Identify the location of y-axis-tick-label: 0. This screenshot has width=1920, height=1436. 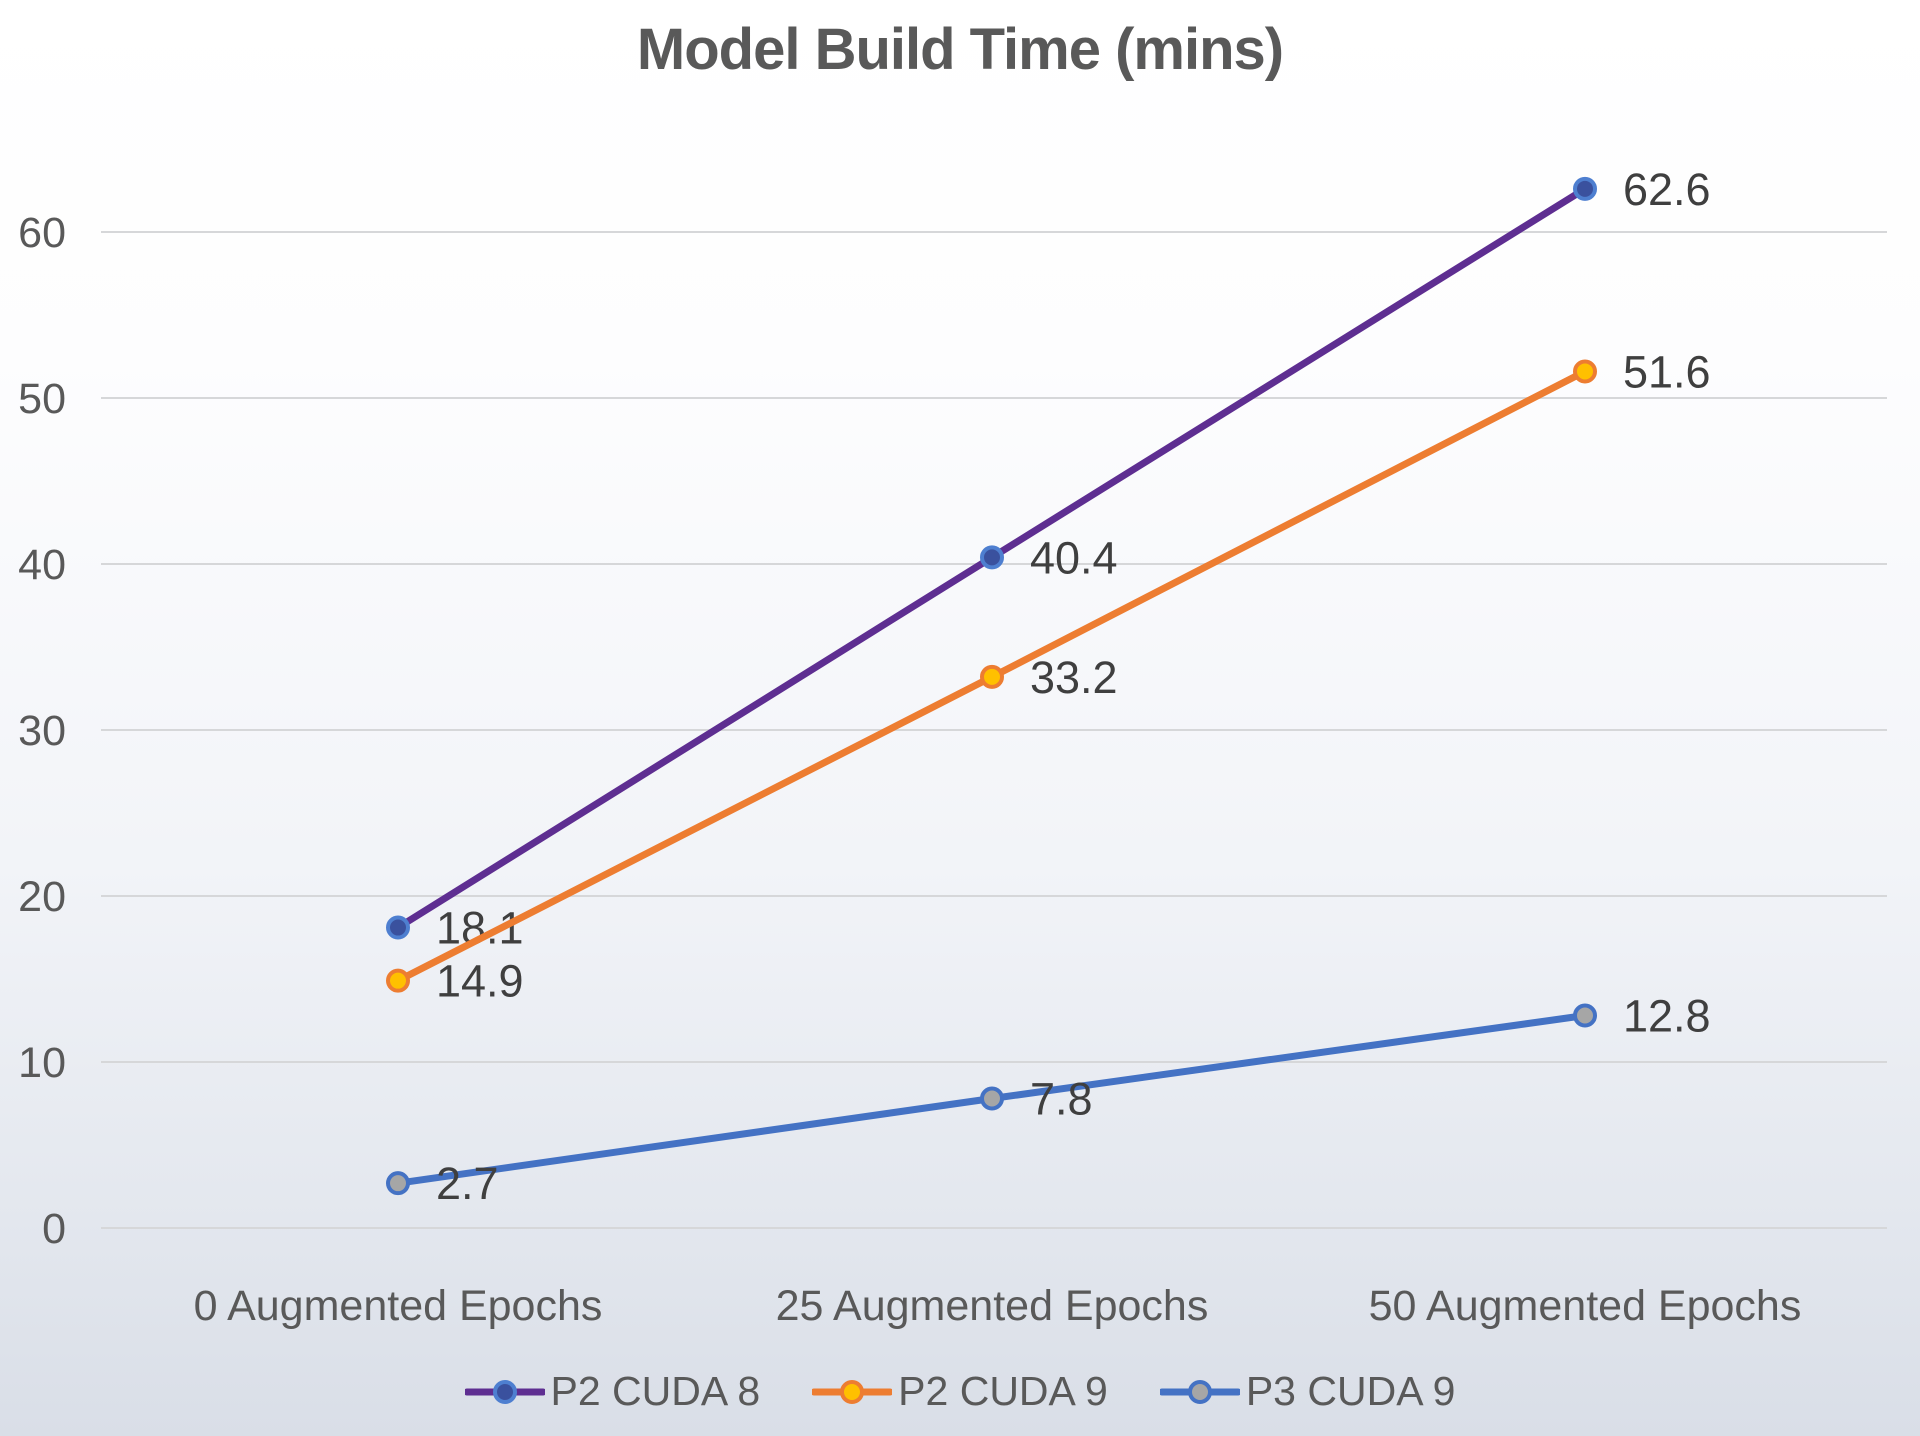
(54, 1229).